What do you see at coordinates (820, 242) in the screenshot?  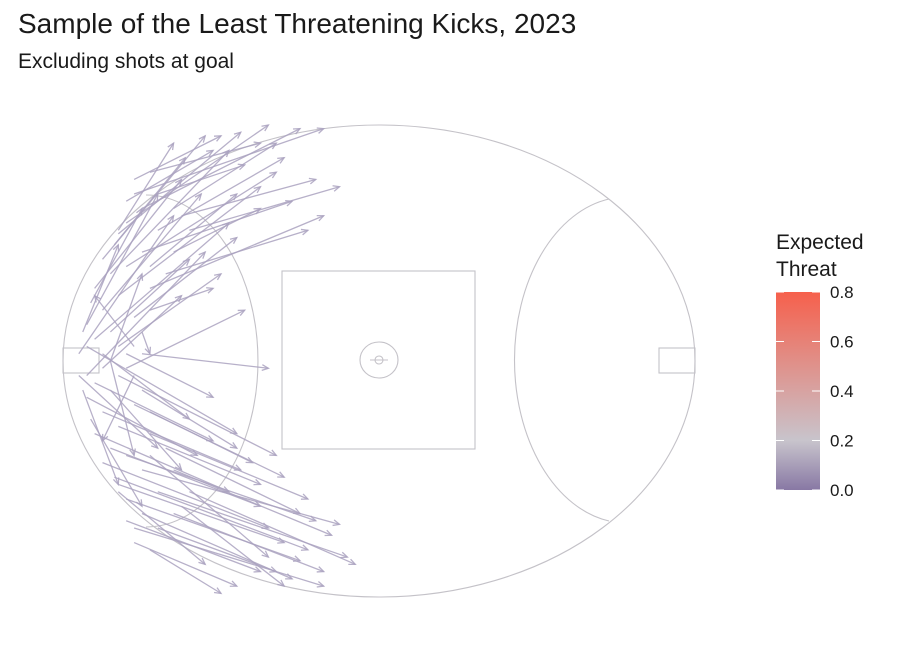 I see `legend-title-line1: Expected` at bounding box center [820, 242].